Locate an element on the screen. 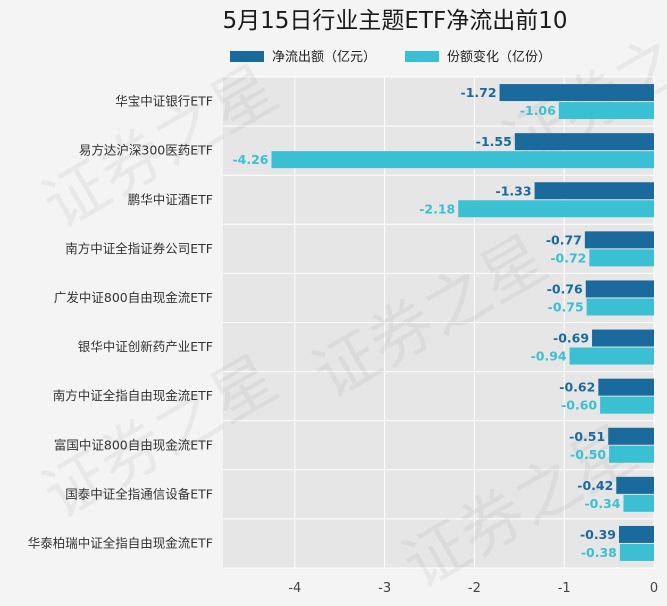  legend-label-share-change: 份额变化（亿份） is located at coordinates (499, 57).